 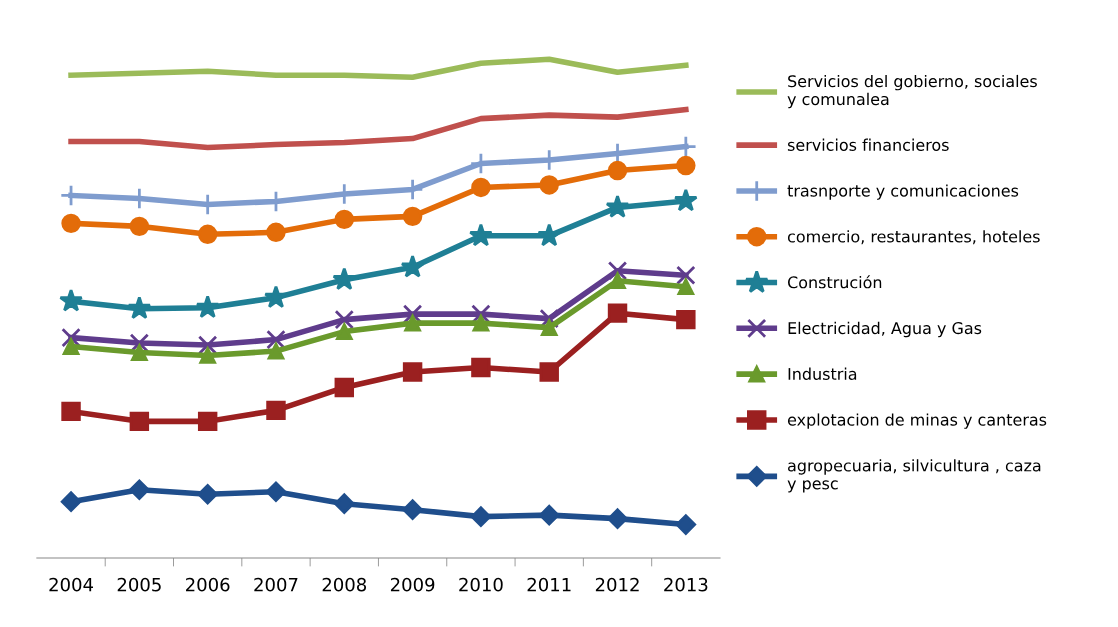 I want to click on x-tick-label: 2007, so click(x=276, y=584).